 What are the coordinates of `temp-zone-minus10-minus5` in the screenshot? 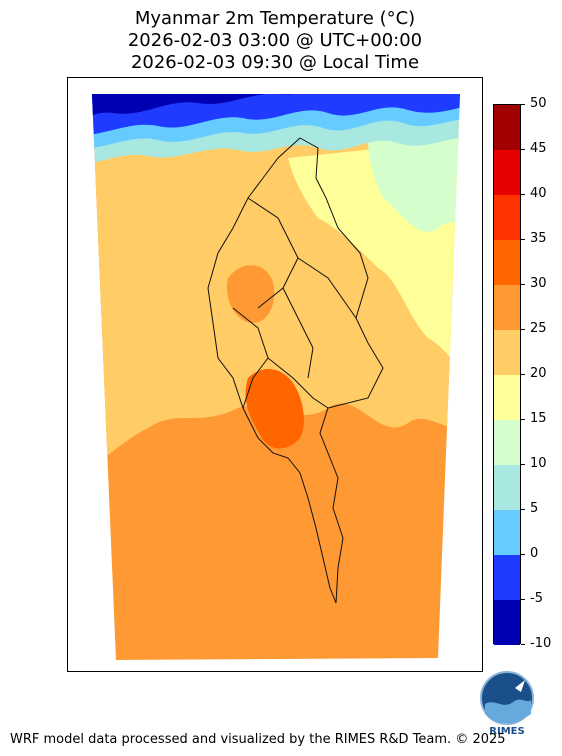 It's located at (210, 110).